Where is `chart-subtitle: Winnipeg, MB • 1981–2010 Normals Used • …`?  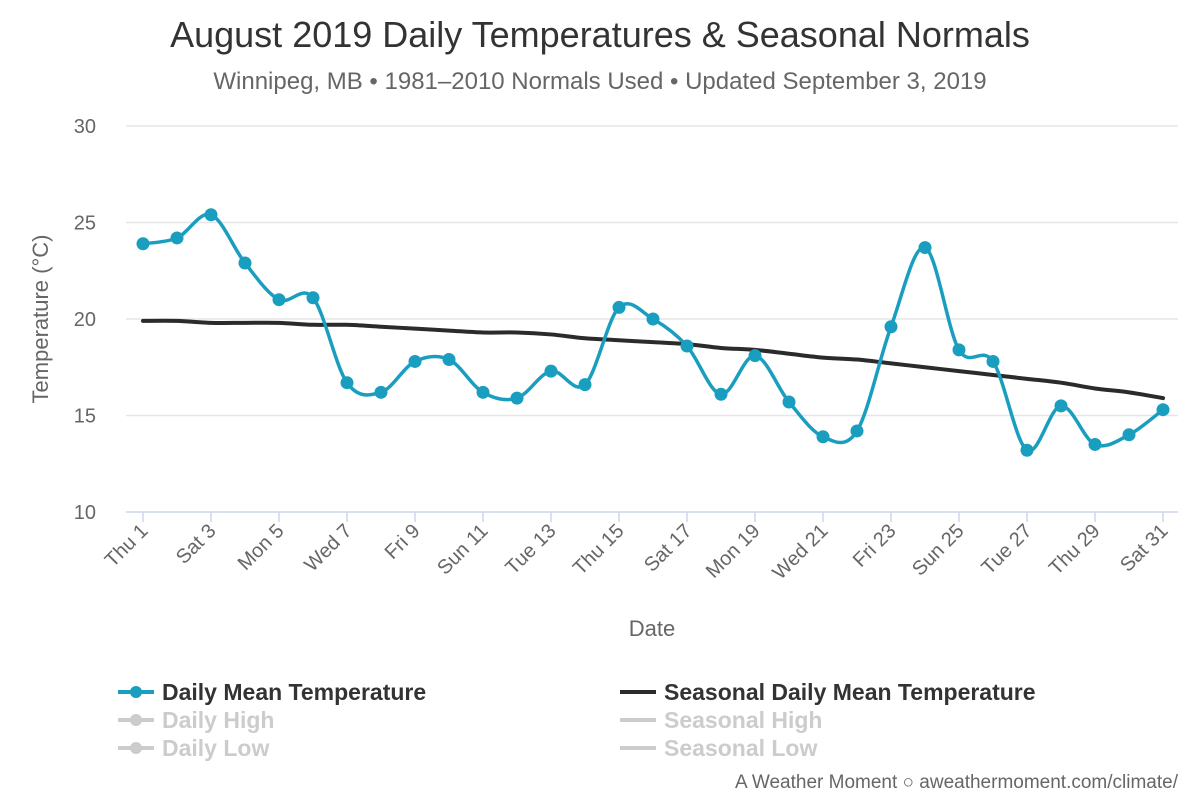 chart-subtitle: Winnipeg, MB • 1981–2010 Normals Used • … is located at coordinates (600, 81).